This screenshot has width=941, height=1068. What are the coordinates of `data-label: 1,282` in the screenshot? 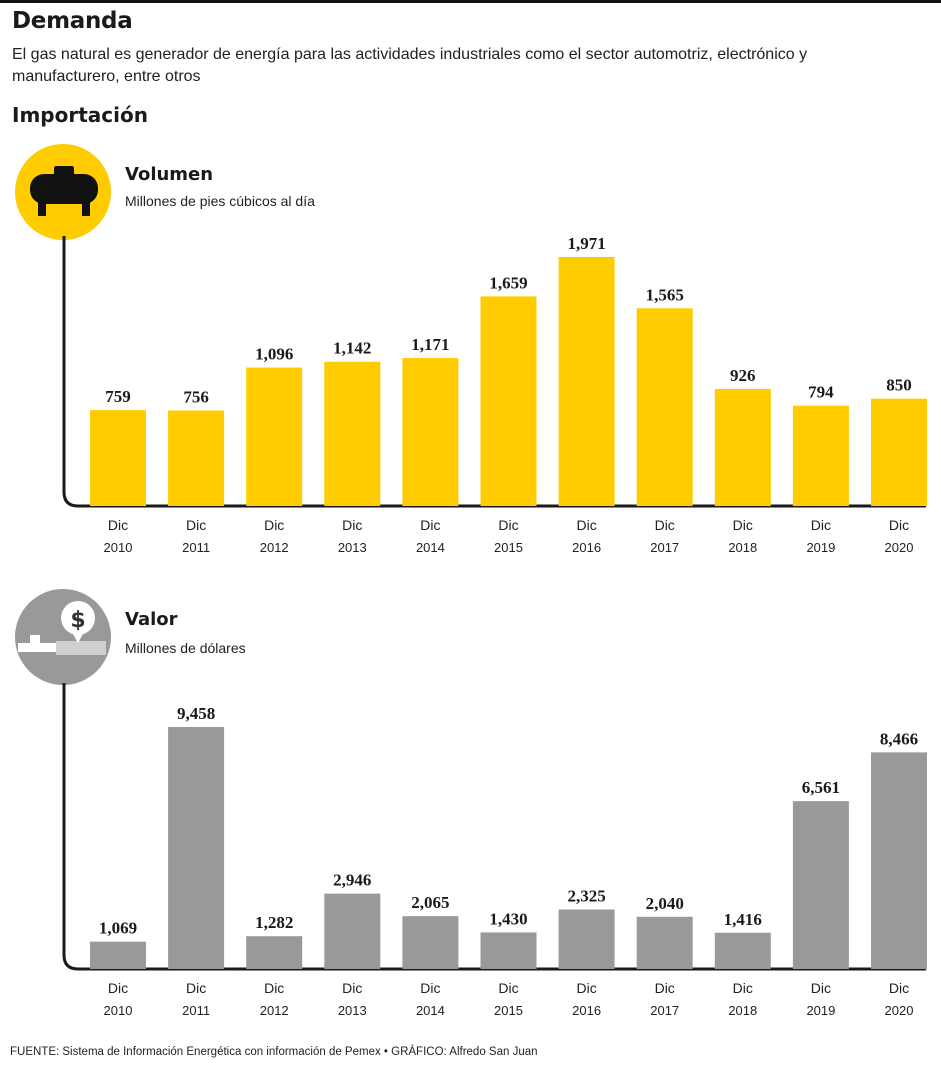 It's located at (274, 922).